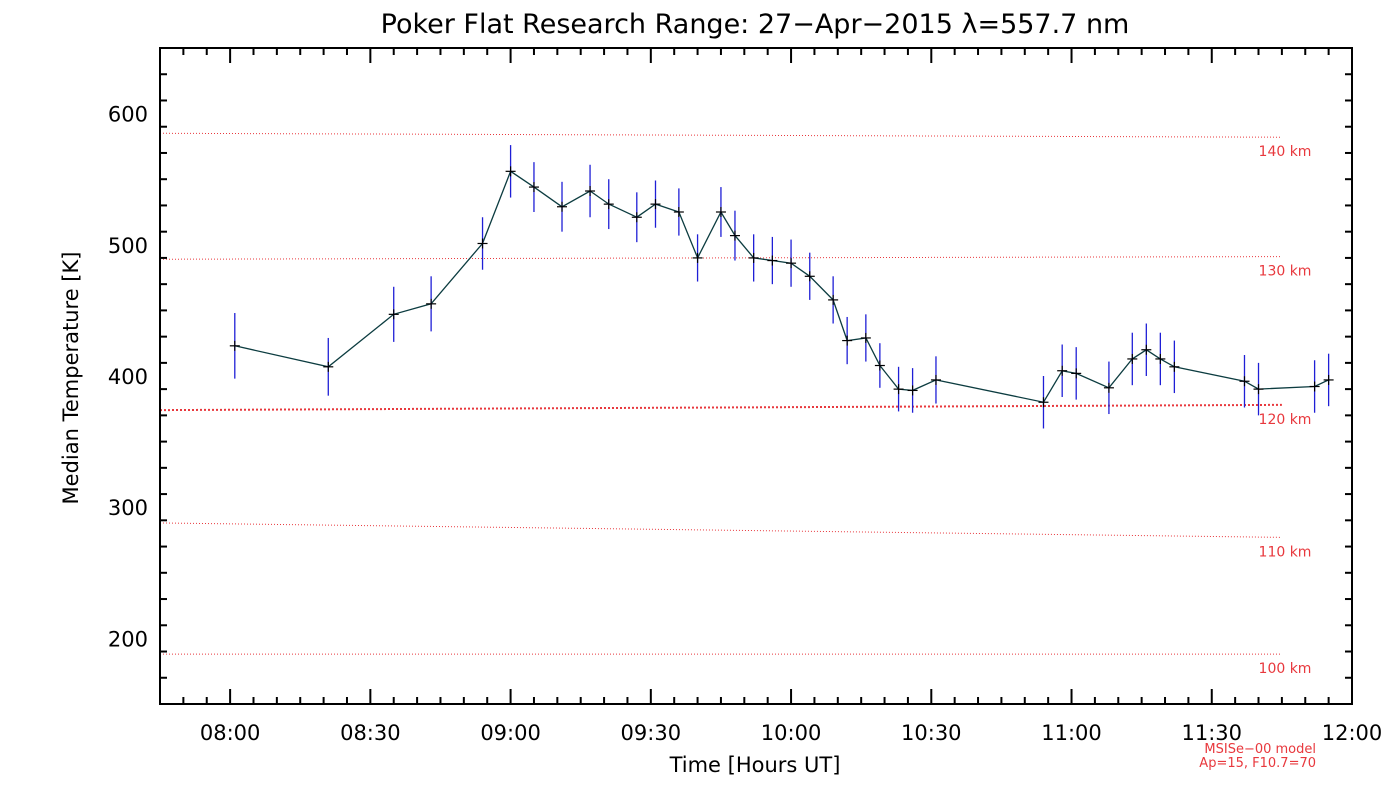 This screenshot has width=1400, height=800. Describe the element at coordinates (370, 733) in the screenshot. I see `x-tick-label: 08:30` at that location.